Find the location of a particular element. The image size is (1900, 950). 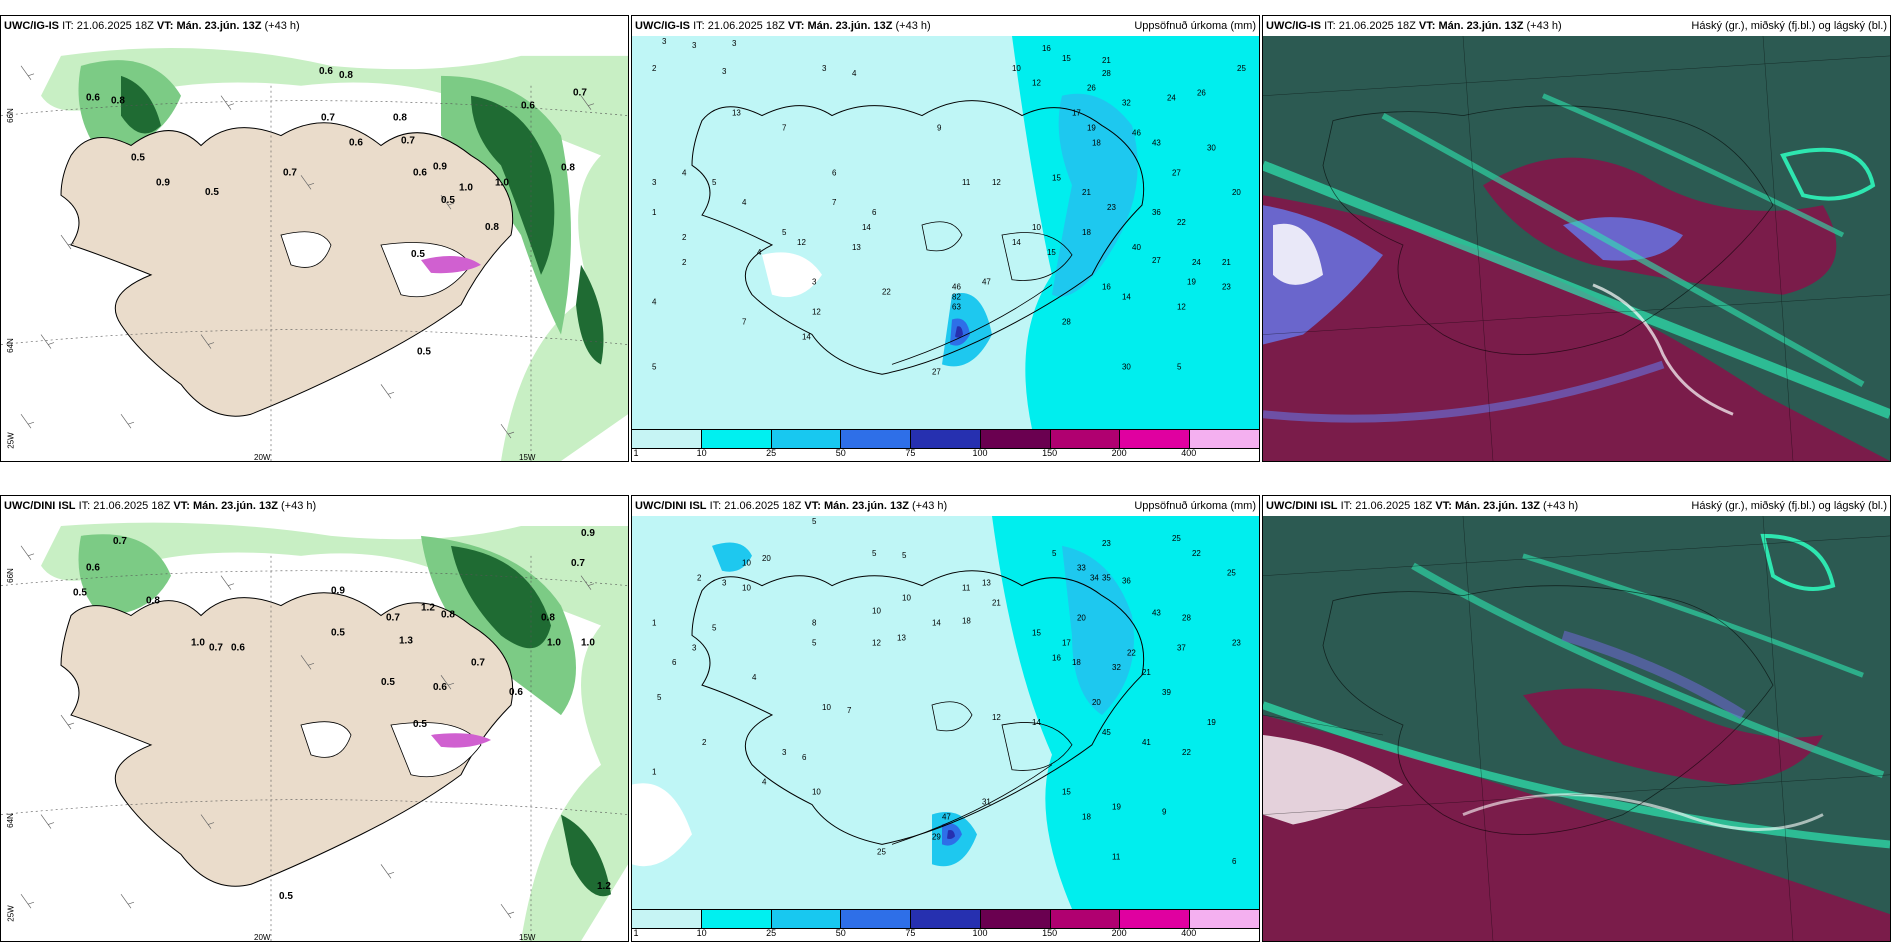

colorbar-label: 75 is located at coordinates (910, 453).